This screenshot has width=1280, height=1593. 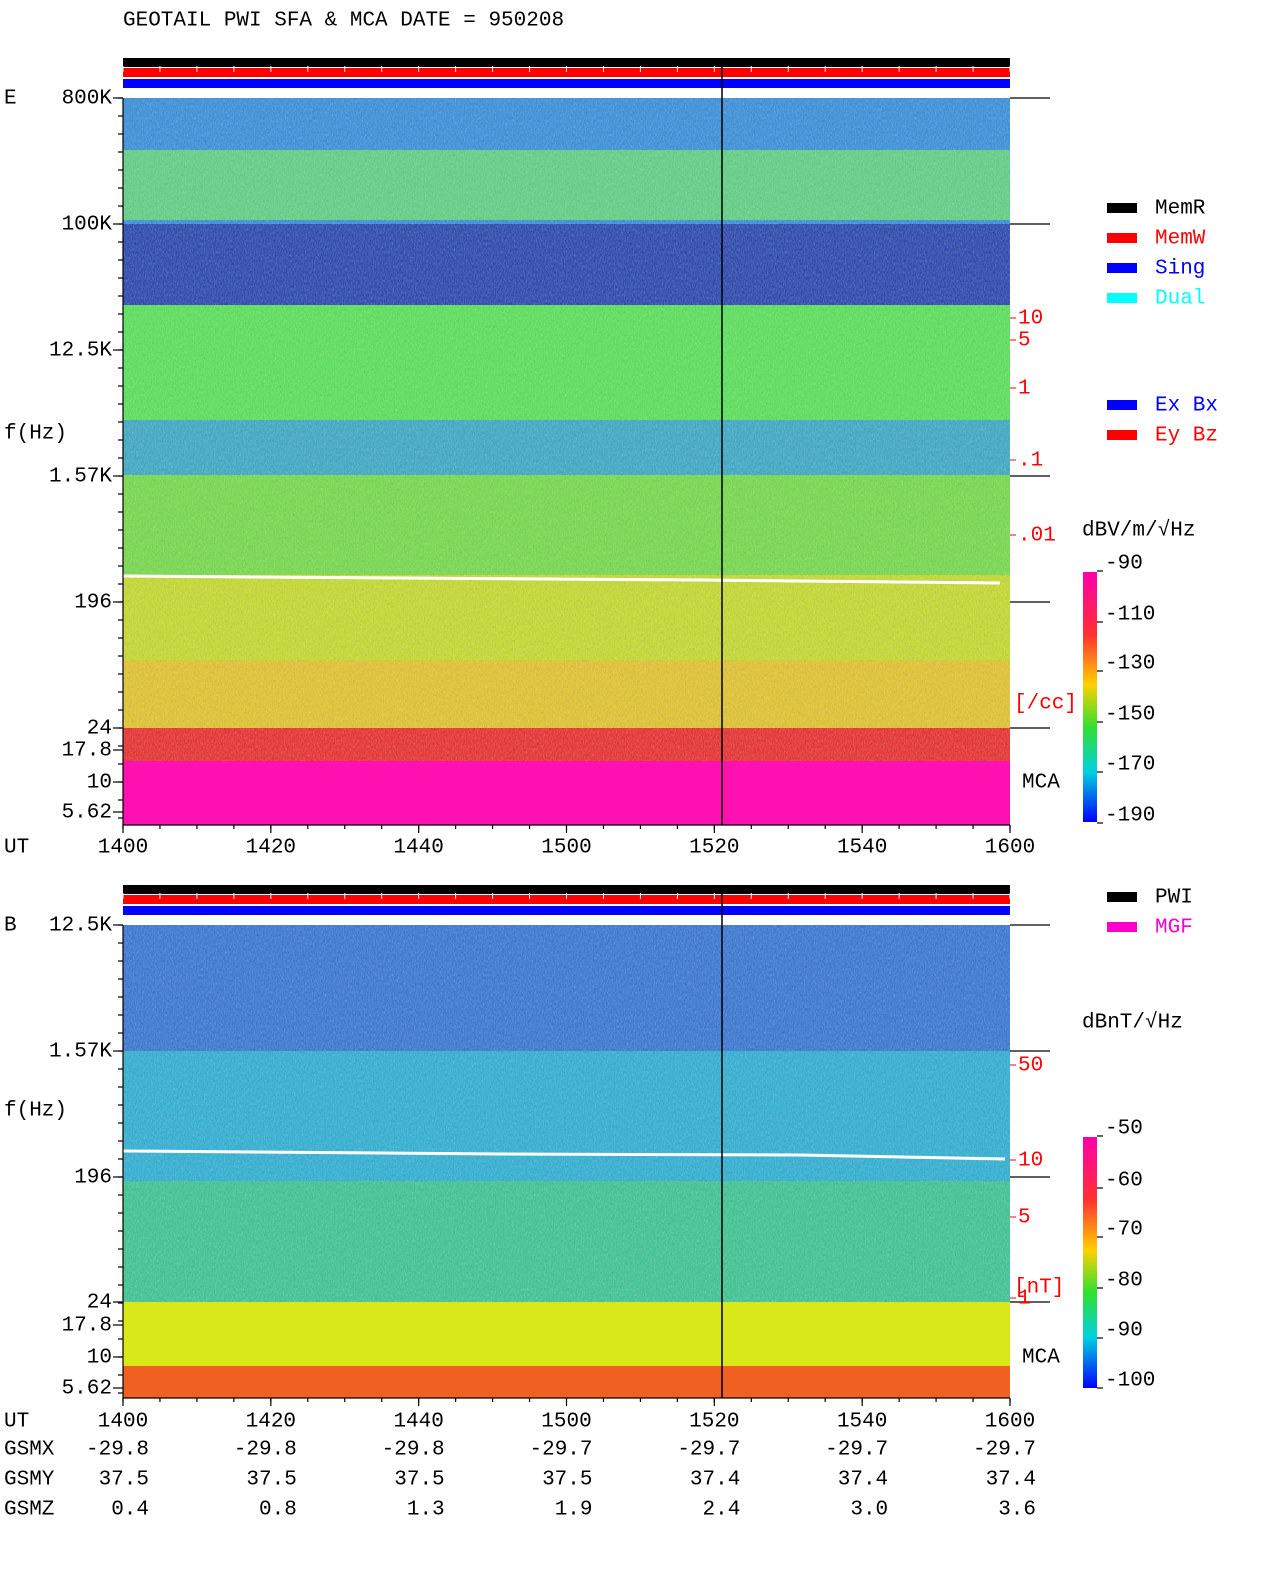 I want to click on panel-label: E, so click(x=10, y=99).